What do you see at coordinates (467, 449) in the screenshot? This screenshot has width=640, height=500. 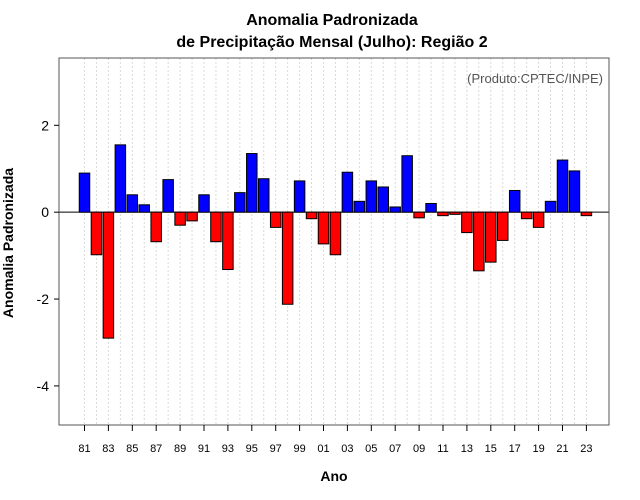 I see `x-tick-label: 13` at bounding box center [467, 449].